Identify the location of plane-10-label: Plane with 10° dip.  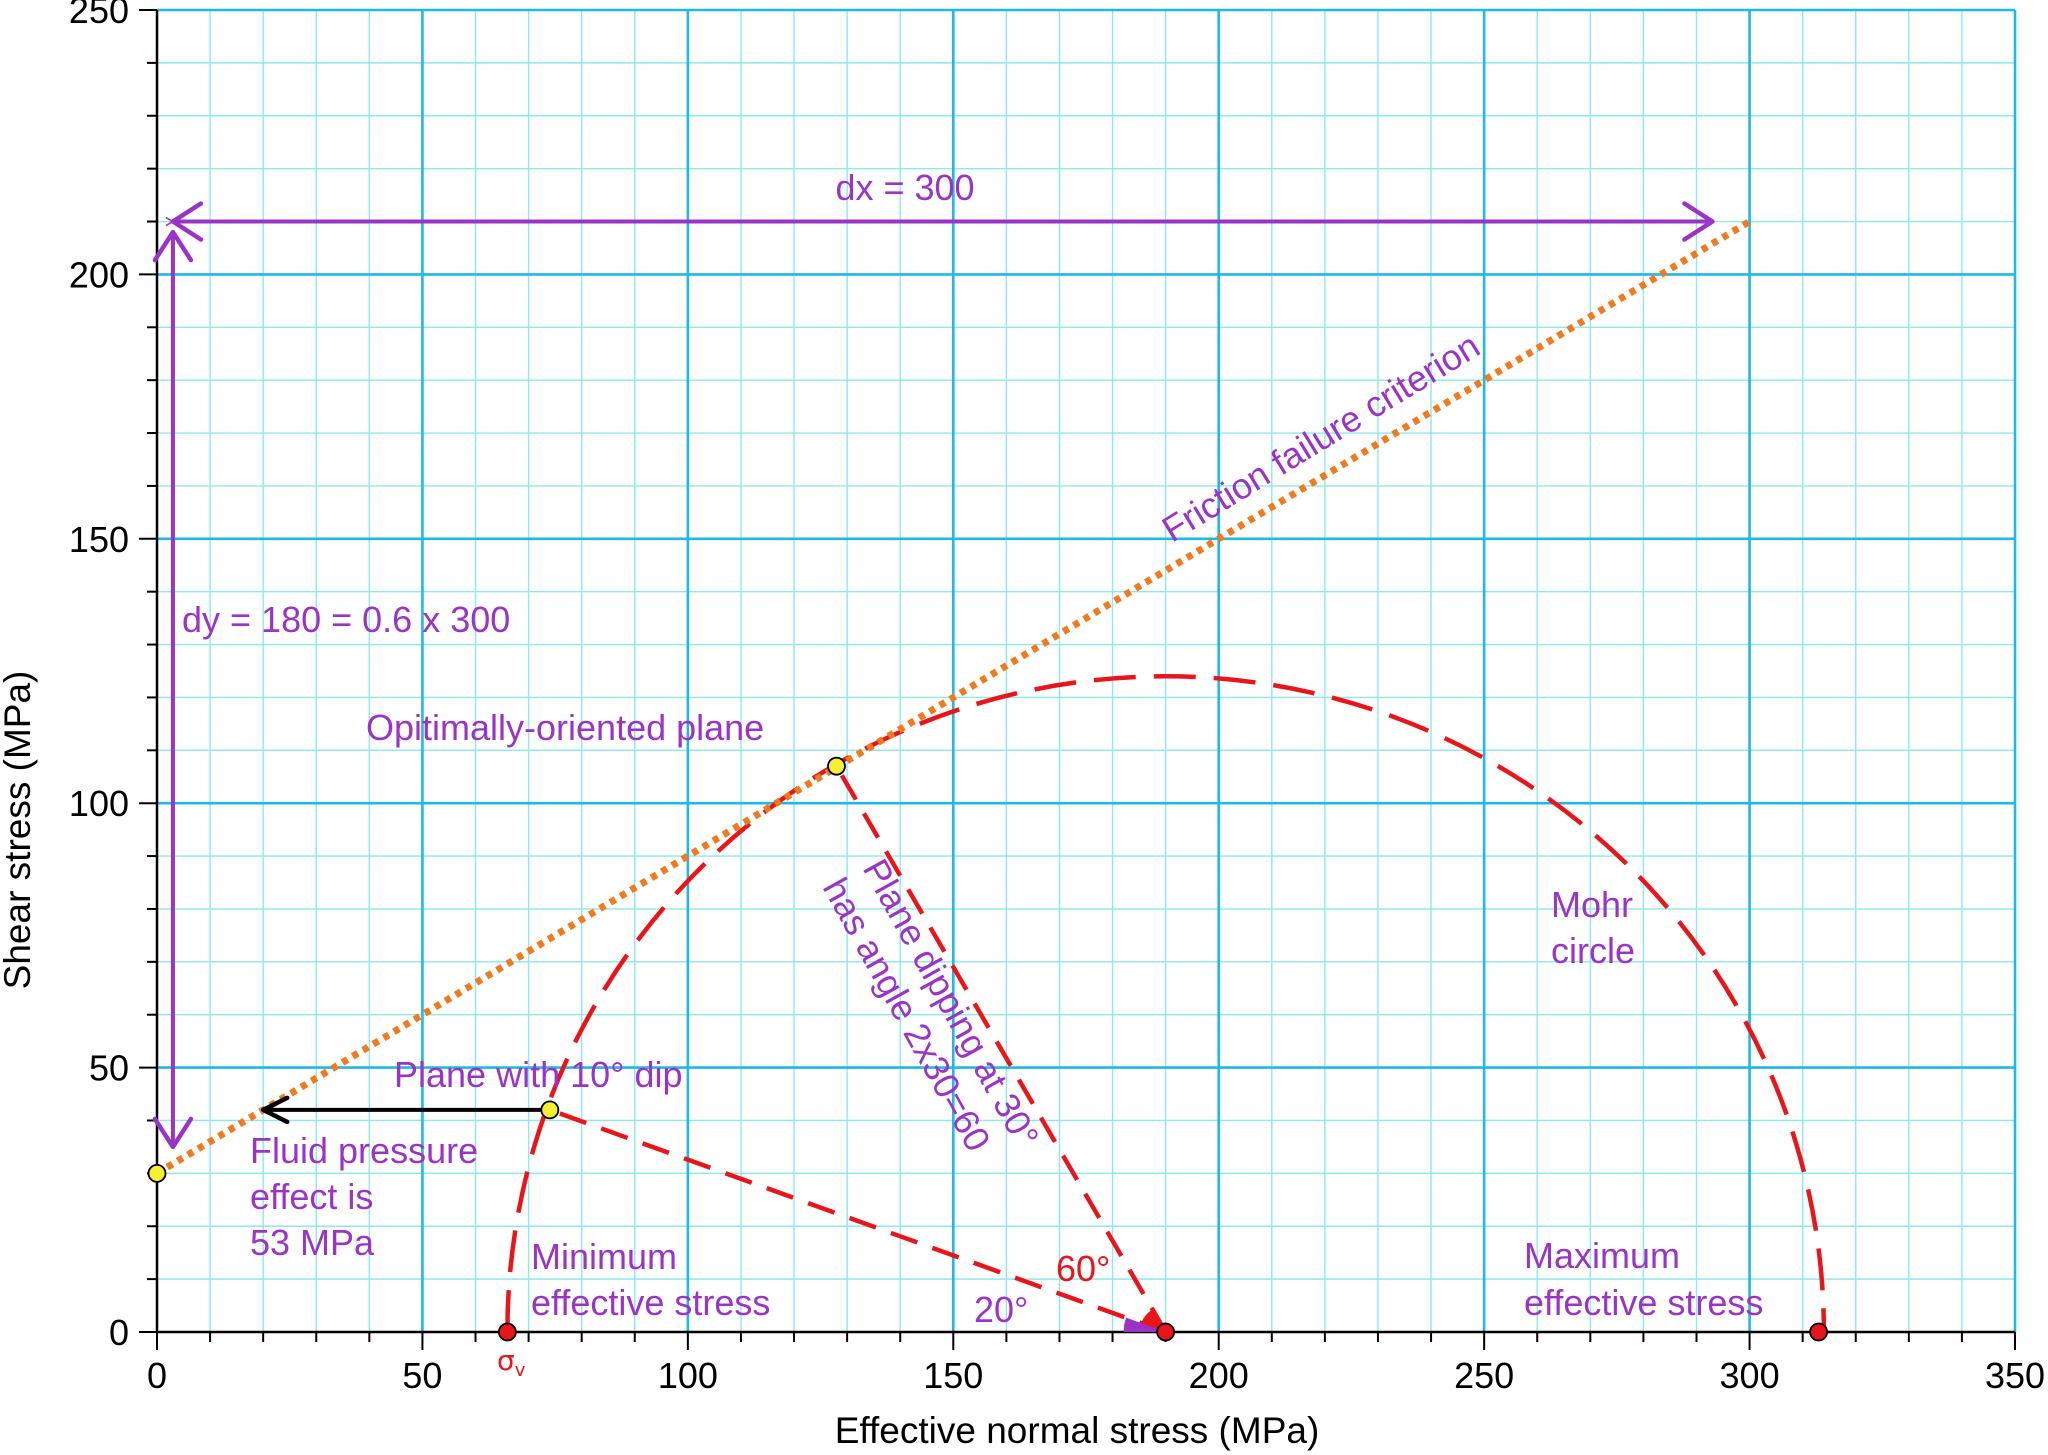
(538, 1074).